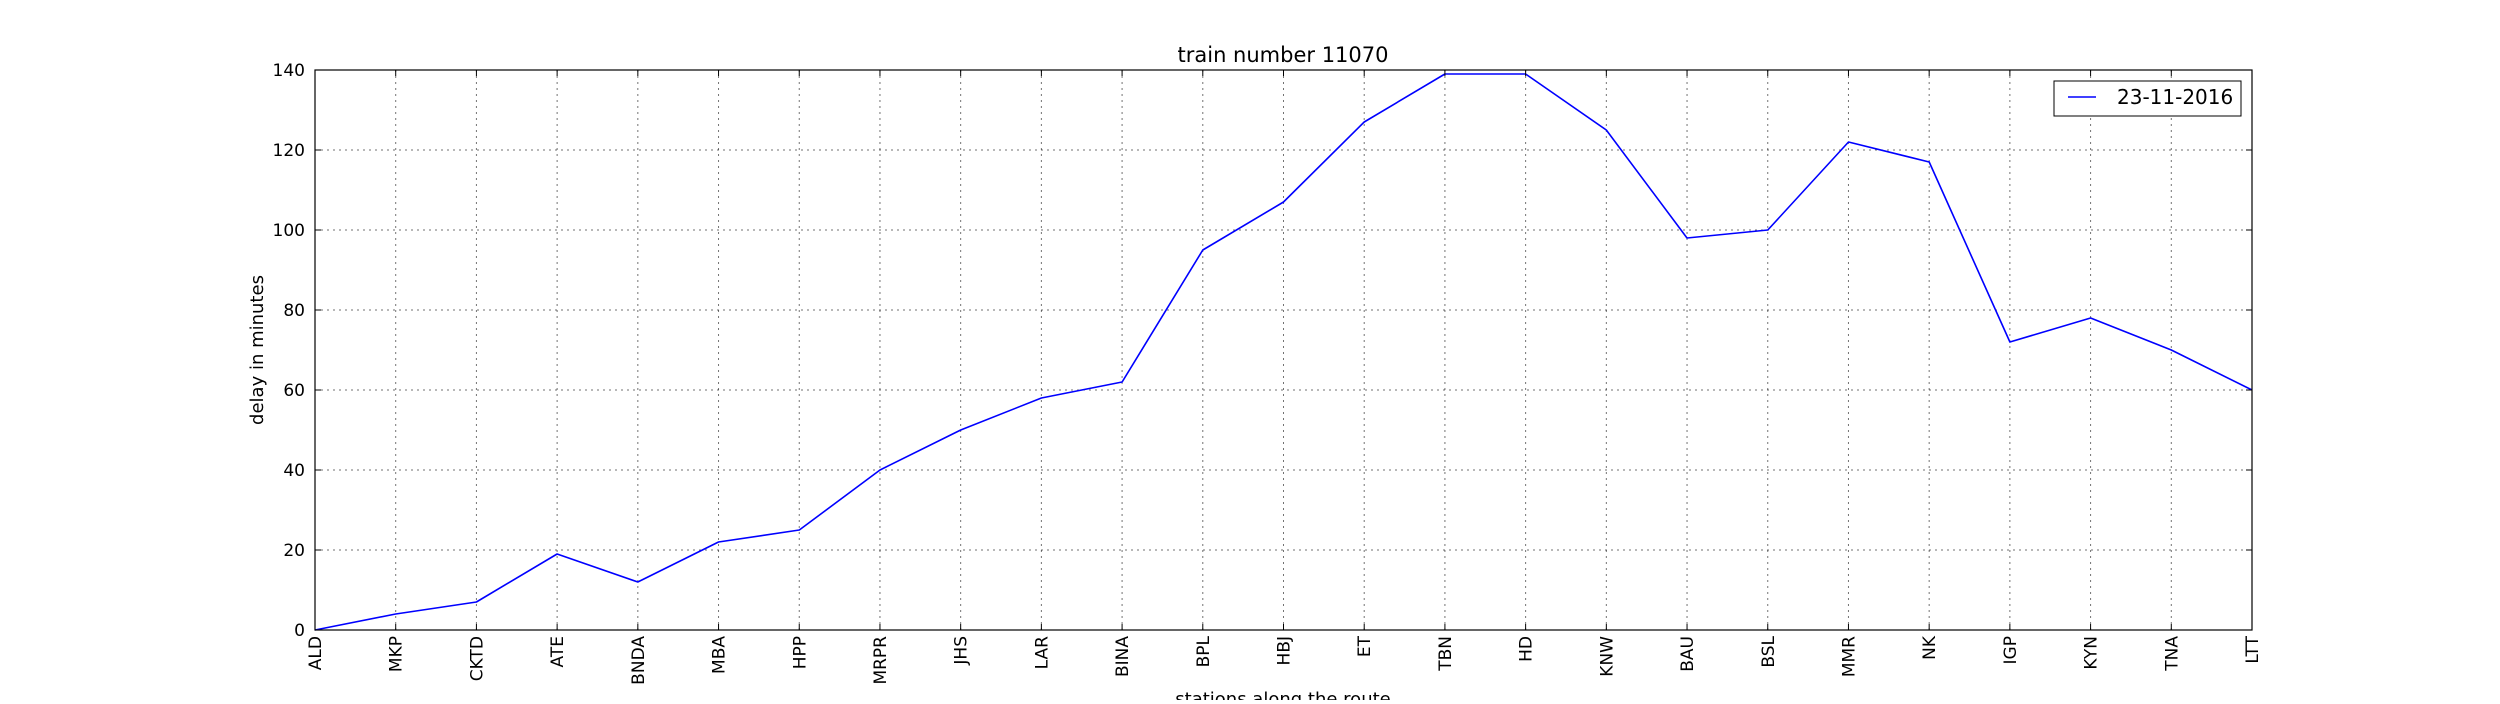 The width and height of the screenshot is (2500, 704). Describe the element at coordinates (294, 311) in the screenshot. I see `y-tick-label: 80` at that location.